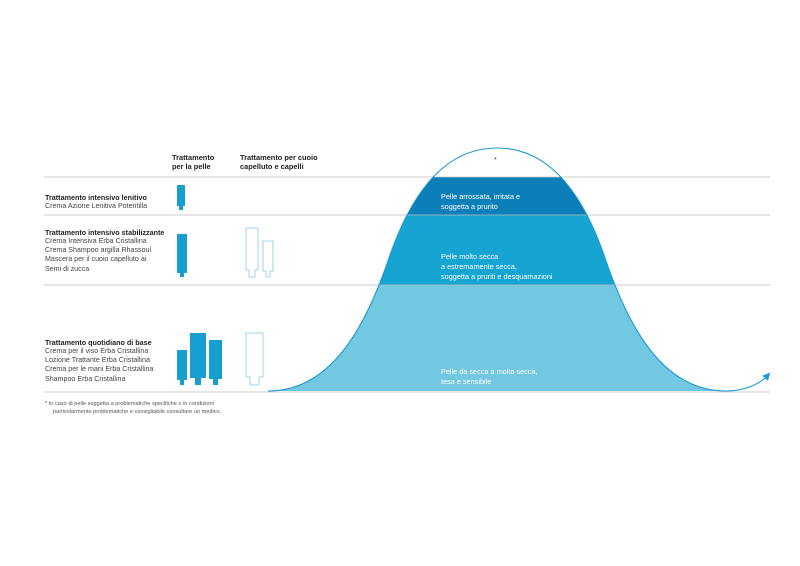  What do you see at coordinates (96, 241) in the screenshot?
I see `product-name: Crema Intensiva Erba Cristallina` at bounding box center [96, 241].